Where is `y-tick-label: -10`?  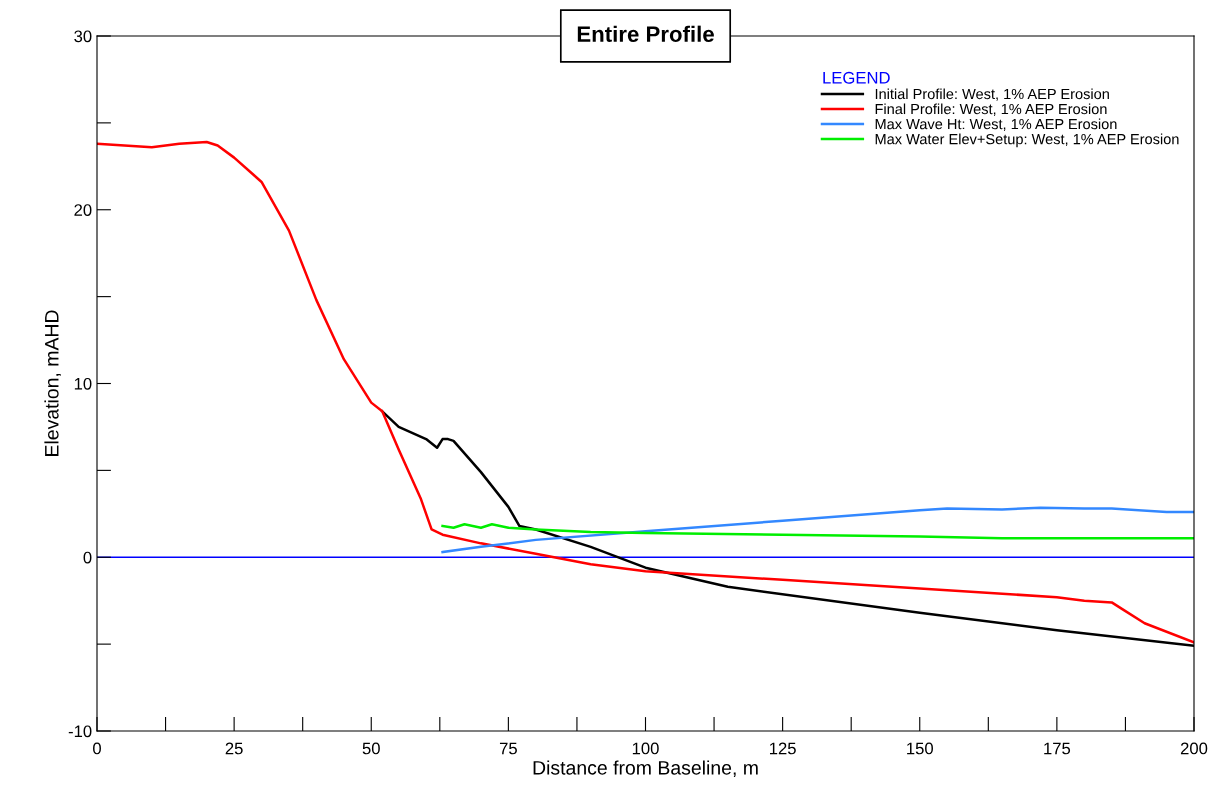 y-tick-label: -10 is located at coordinates (80, 731).